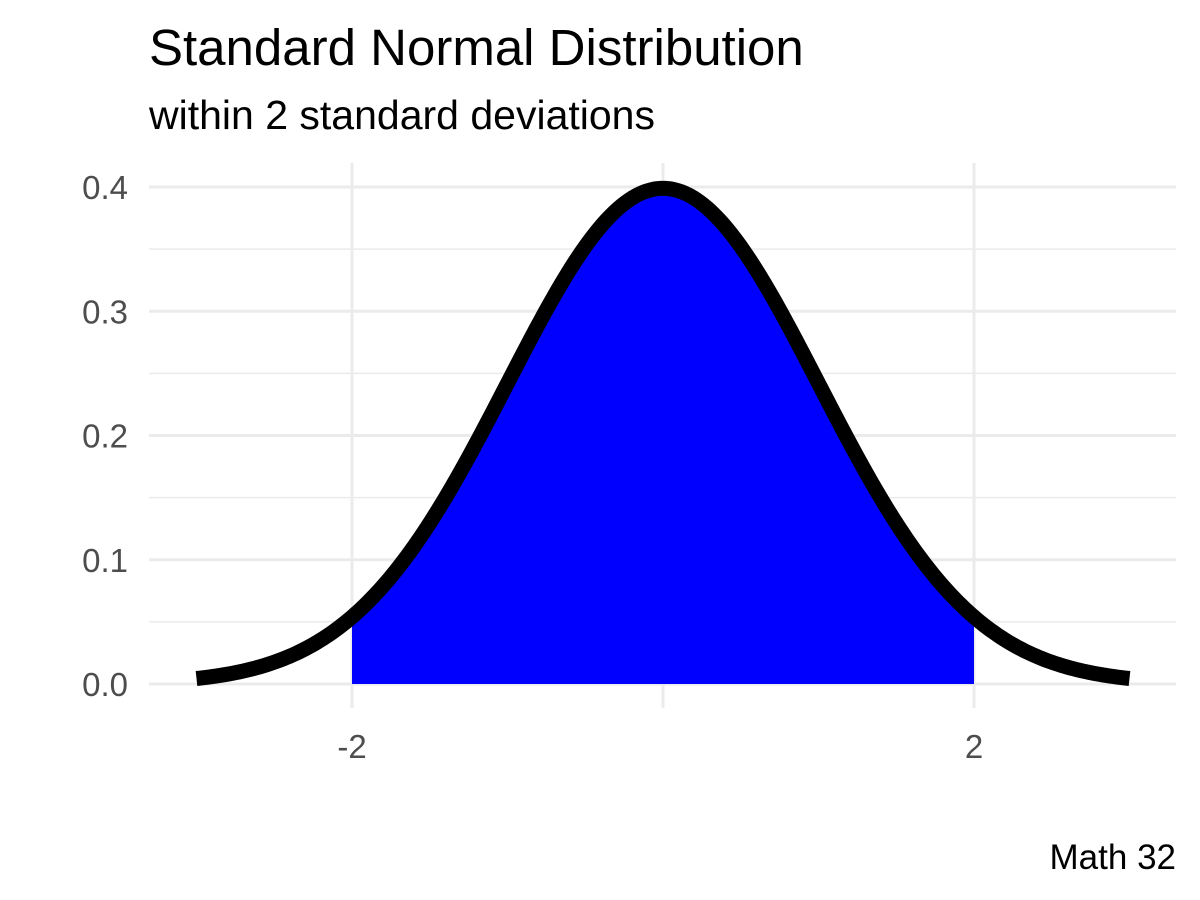 The image size is (1200, 900). Describe the element at coordinates (105, 684) in the screenshot. I see `y-tick-label: 0.0` at that location.